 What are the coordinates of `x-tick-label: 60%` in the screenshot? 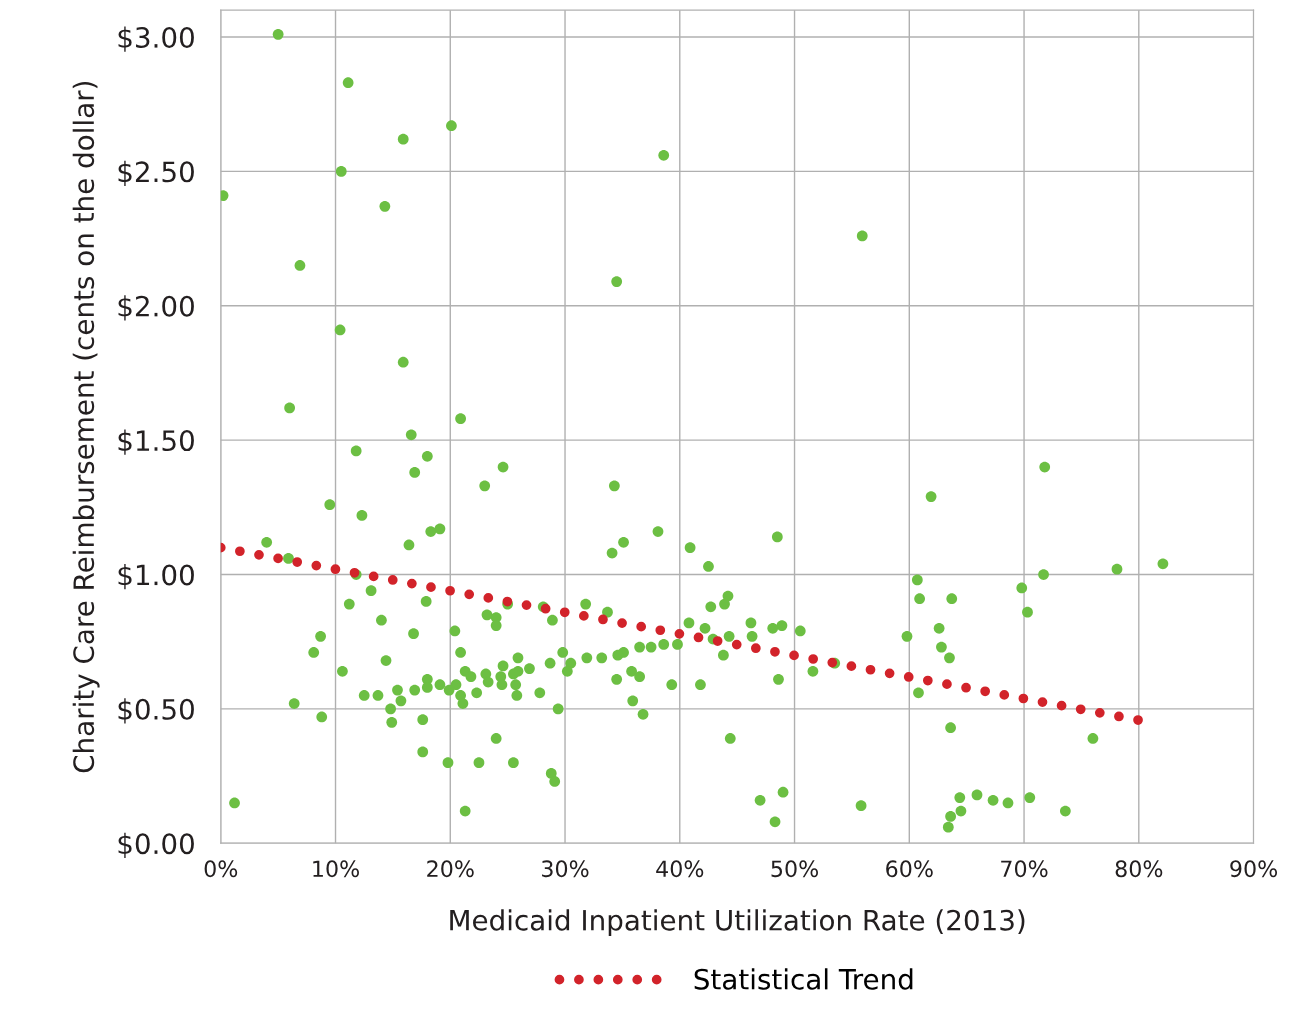 It's located at (909, 869).